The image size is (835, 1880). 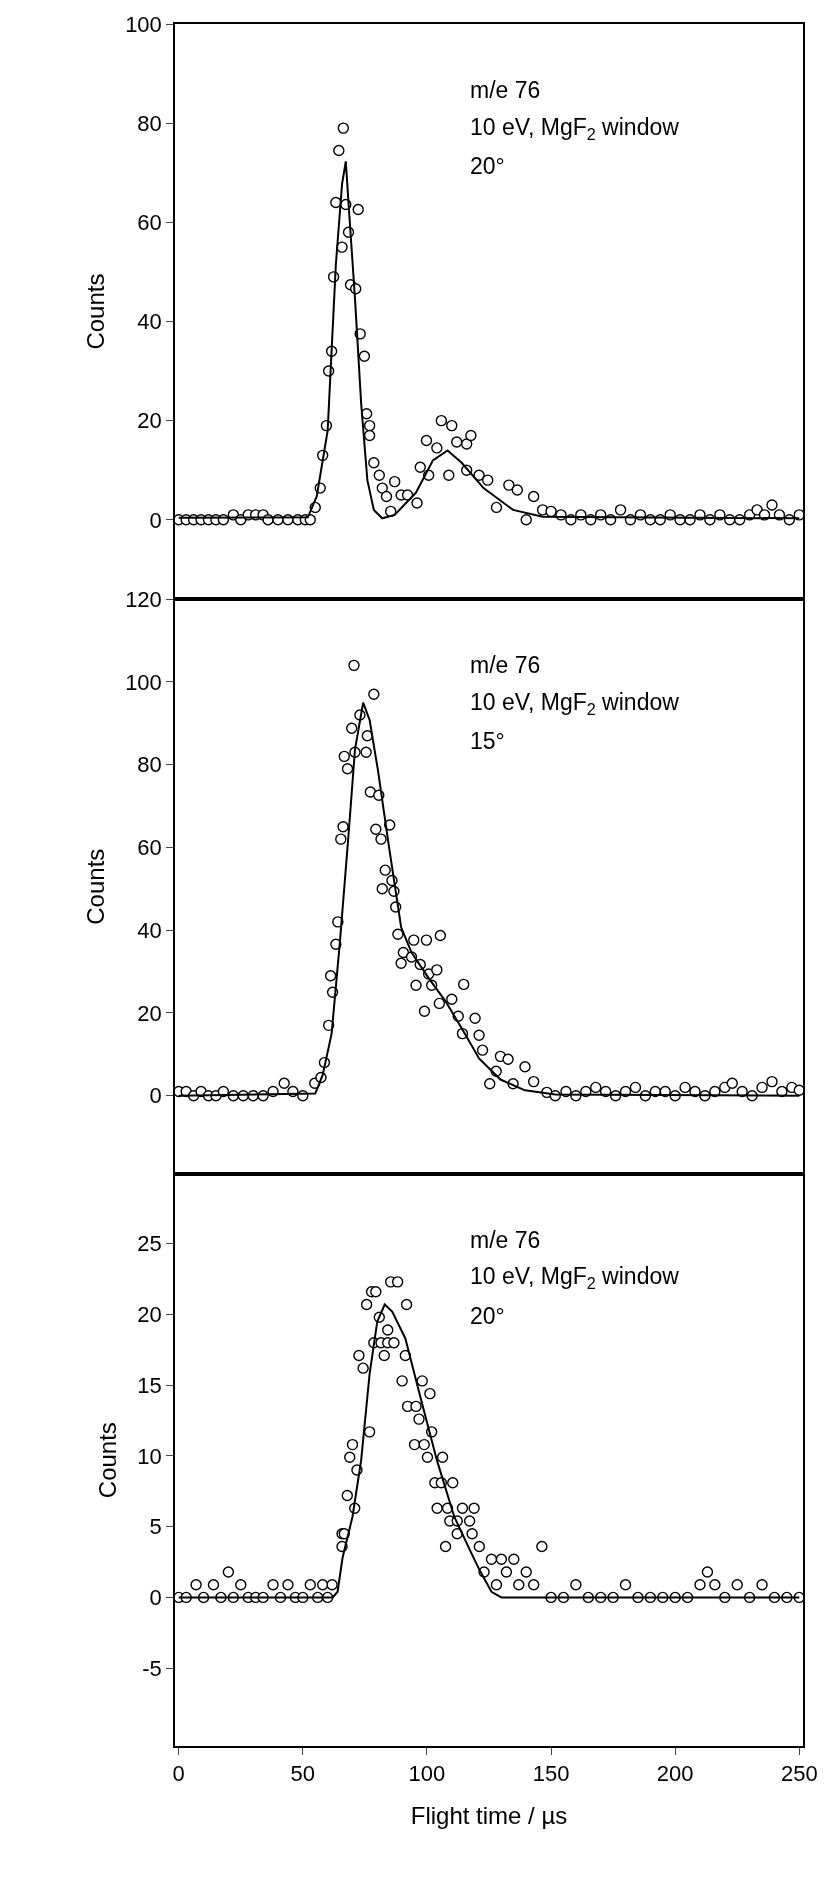 I want to click on x-axis-title: Flight time / µs, so click(x=489, y=1815).